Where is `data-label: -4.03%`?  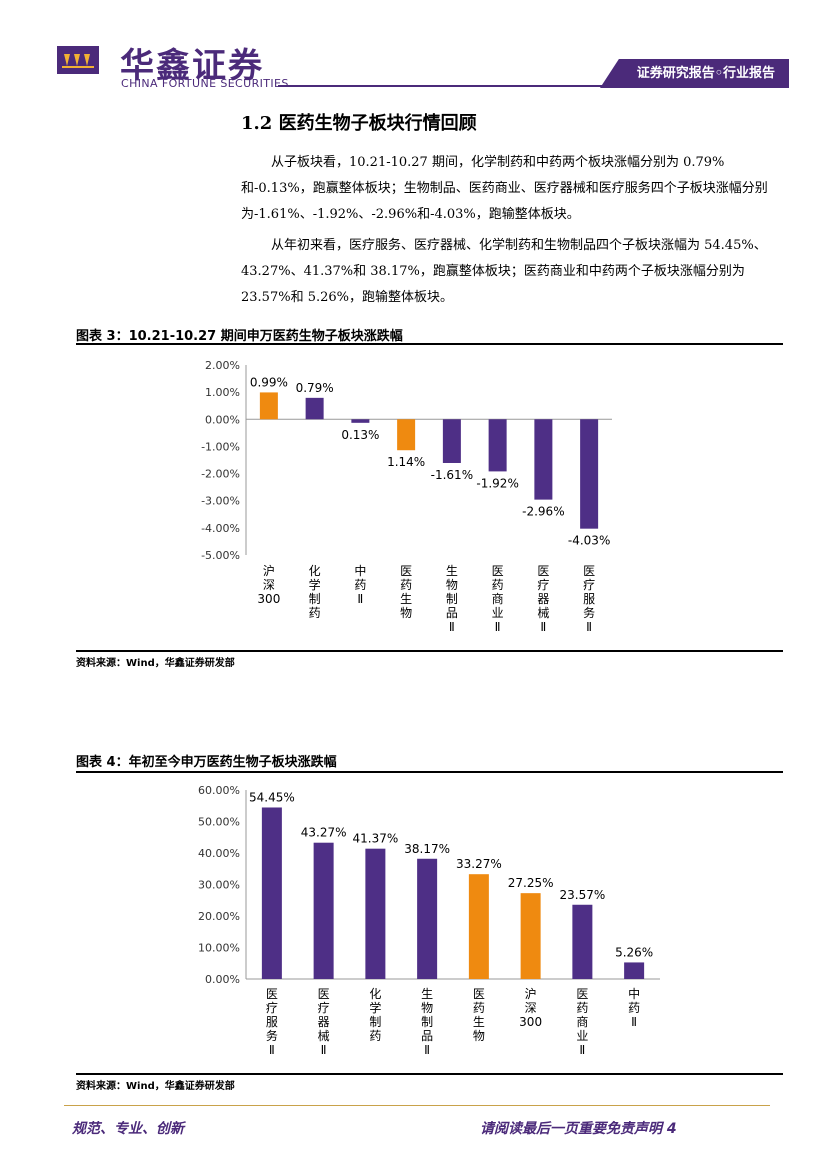
data-label: -4.03% is located at coordinates (589, 541).